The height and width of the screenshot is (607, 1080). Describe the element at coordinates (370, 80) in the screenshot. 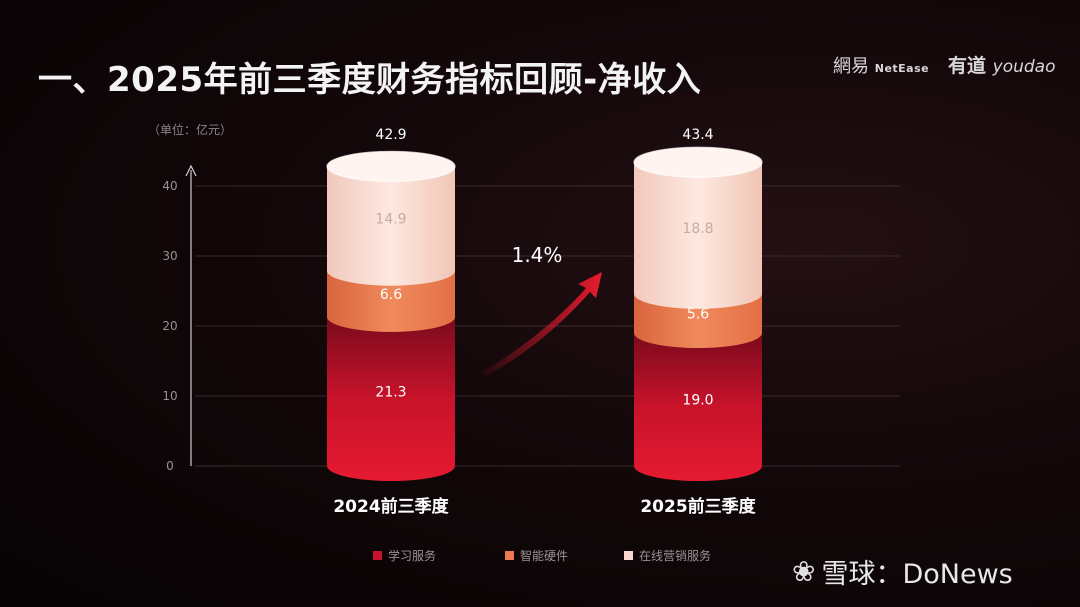

I see `page-title: 一、2025年前三季度财务指标回顾-净收入` at that location.